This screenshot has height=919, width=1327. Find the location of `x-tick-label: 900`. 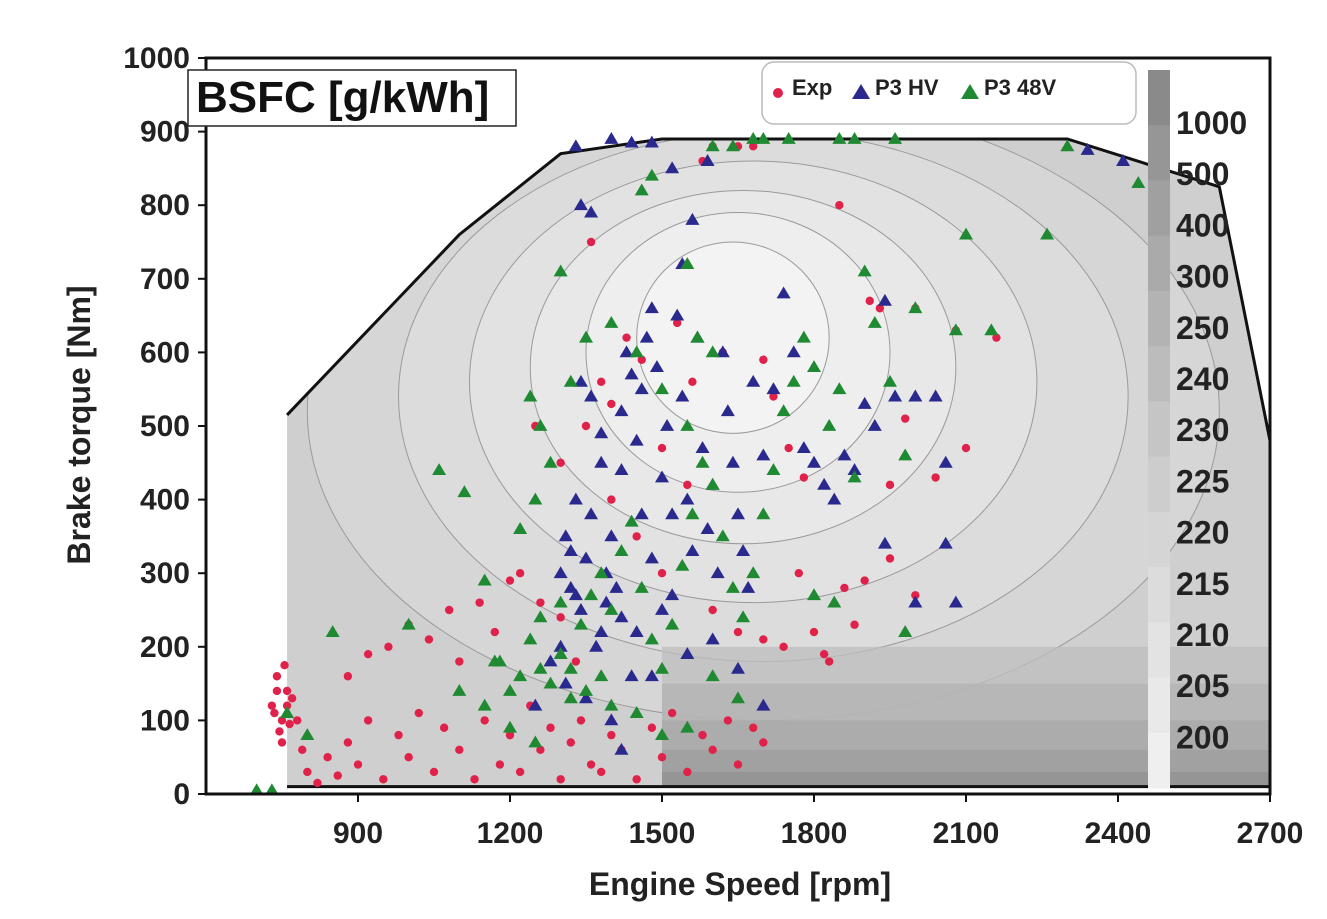

x-tick-label: 900 is located at coordinates (358, 833).